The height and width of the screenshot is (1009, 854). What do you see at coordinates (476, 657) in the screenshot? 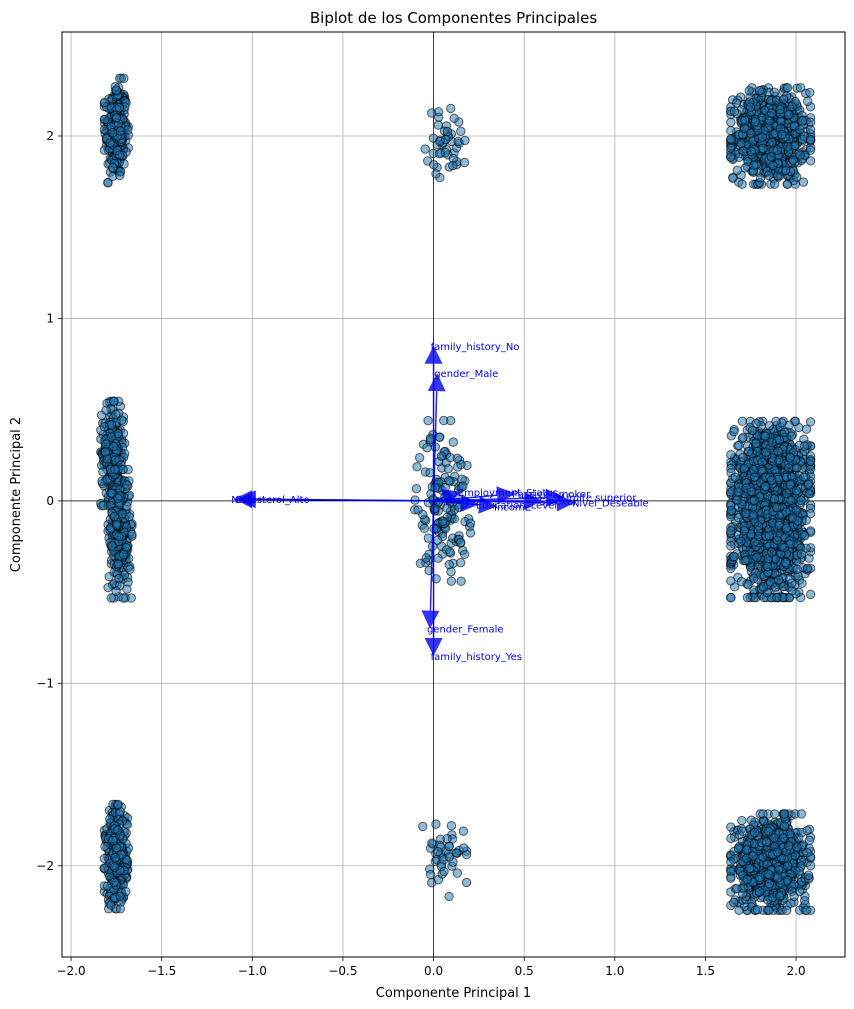
I see `arrow-label: family_history_Yes` at bounding box center [476, 657].